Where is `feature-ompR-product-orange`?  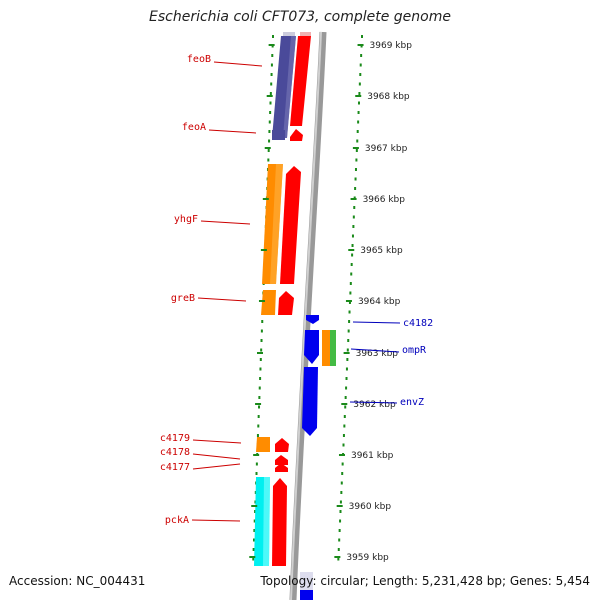 feature-ompR-product-orange is located at coordinates (326, 348).